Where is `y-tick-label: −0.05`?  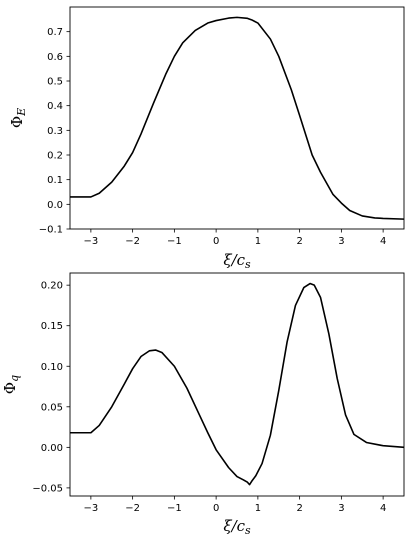
y-tick-label: −0.05 is located at coordinates (47, 488).